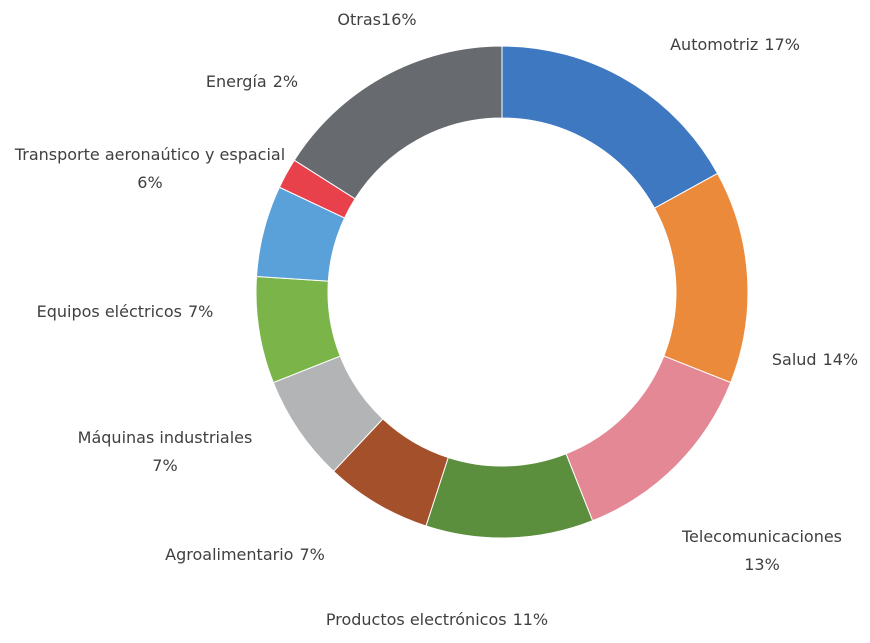  Describe the element at coordinates (761, 536) in the screenshot. I see `category-name: Telecomunicaciones` at that location.